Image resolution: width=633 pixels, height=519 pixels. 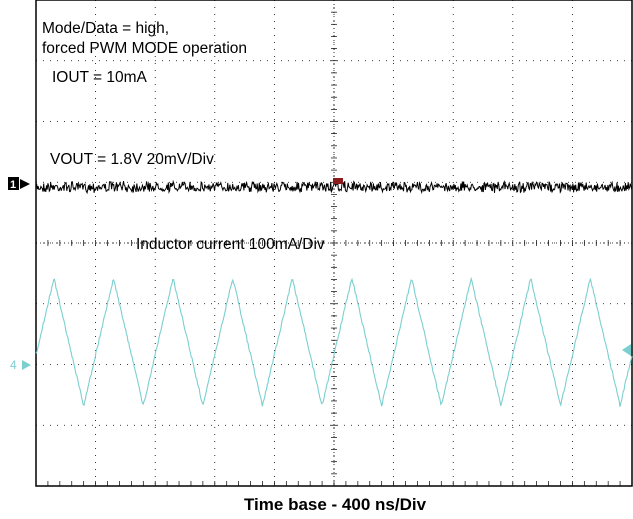 What do you see at coordinates (626, 350) in the screenshot?
I see `trigger-arrow-right` at bounding box center [626, 350].